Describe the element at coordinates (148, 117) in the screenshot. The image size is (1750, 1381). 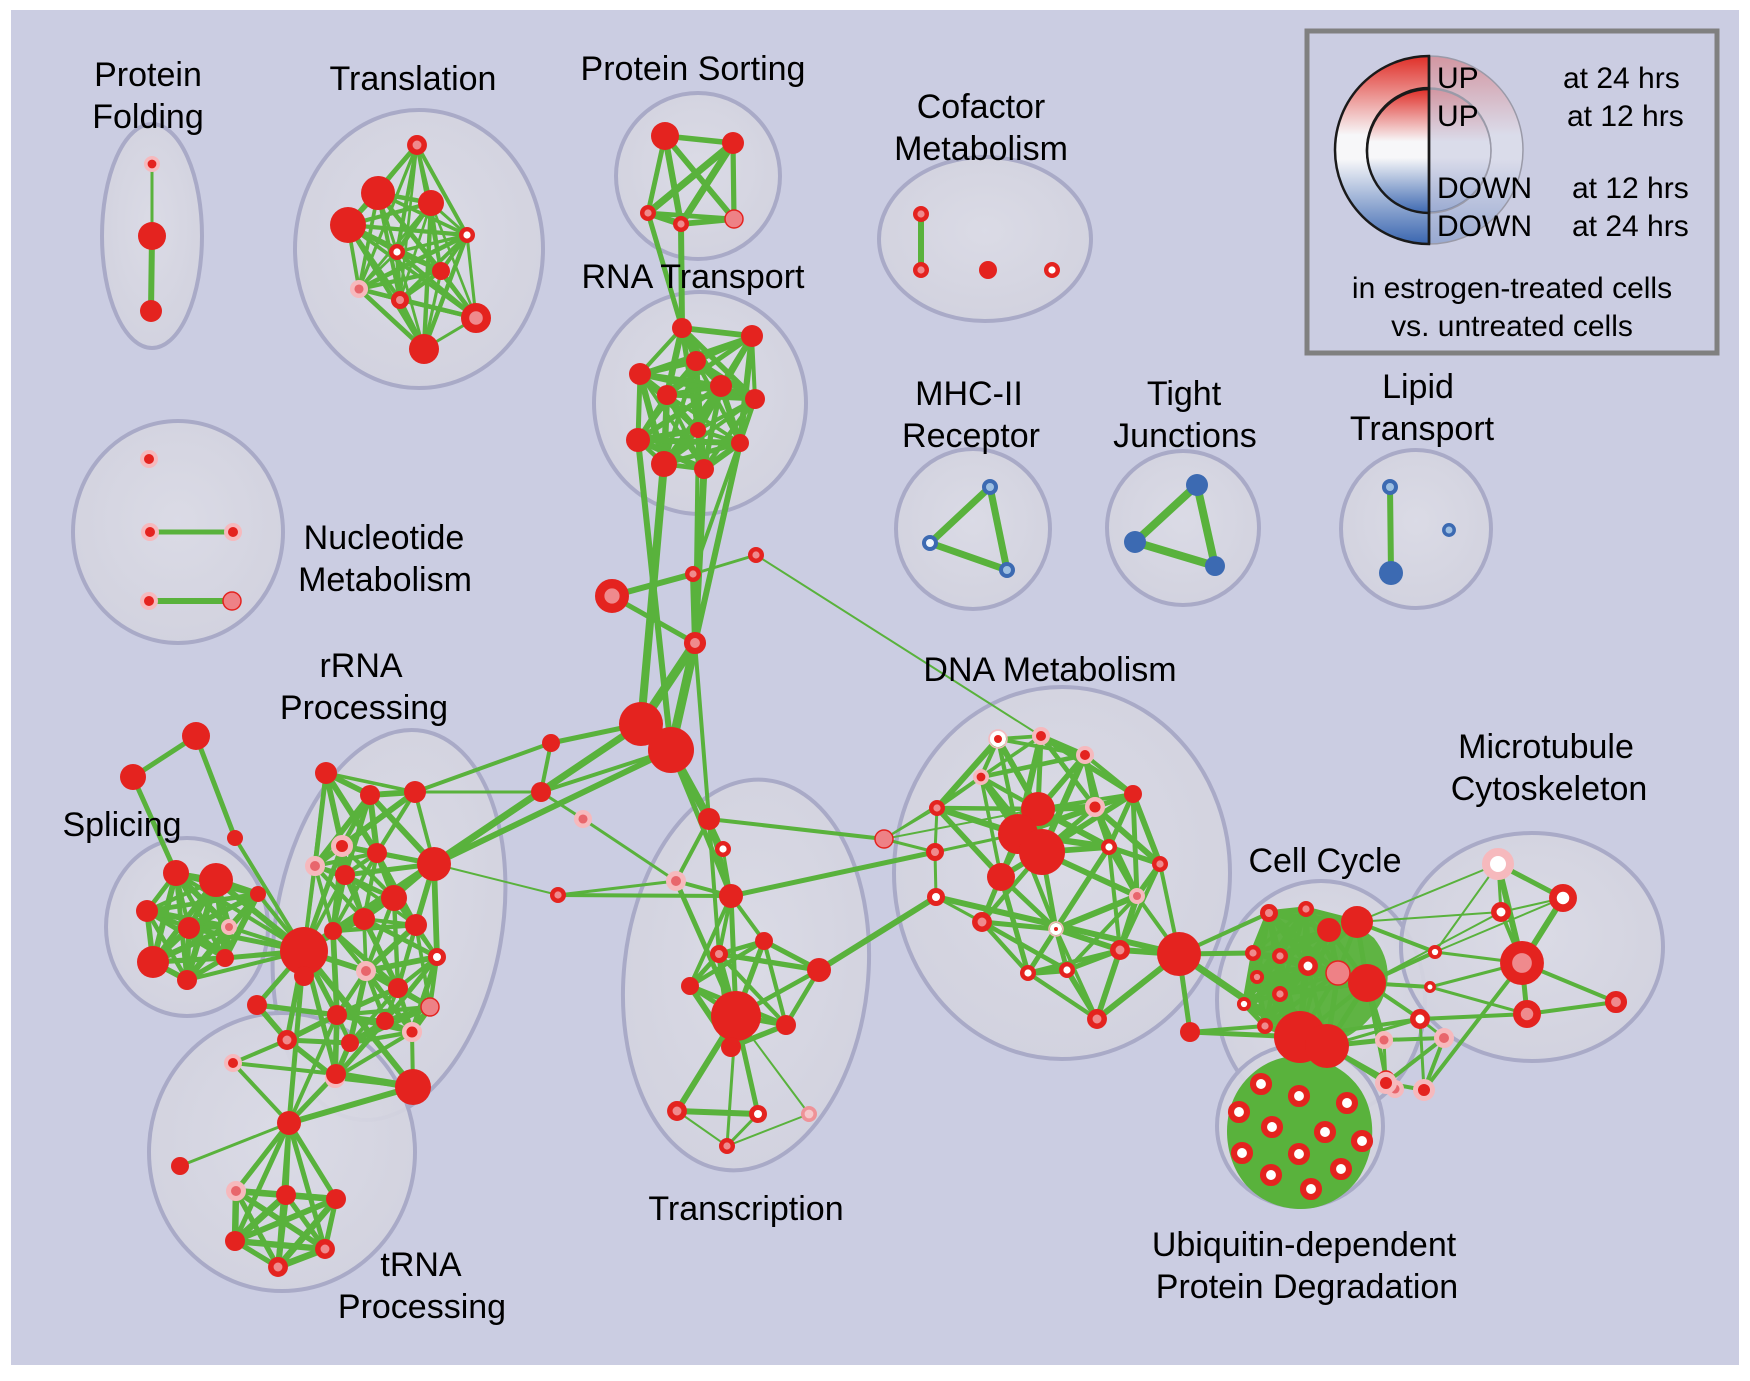
I see `svg-text: Folding` at that location.